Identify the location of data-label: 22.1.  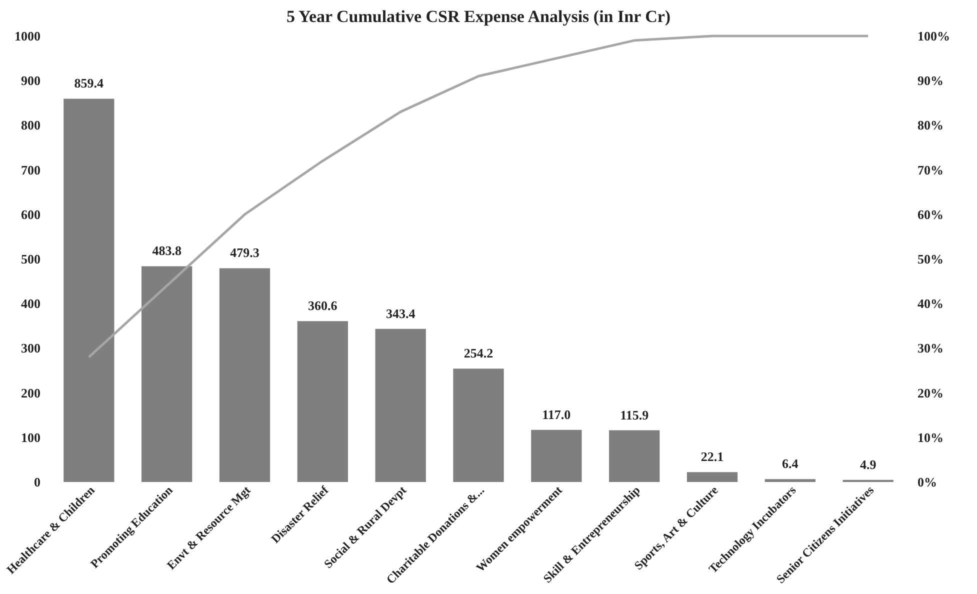
(712, 456).